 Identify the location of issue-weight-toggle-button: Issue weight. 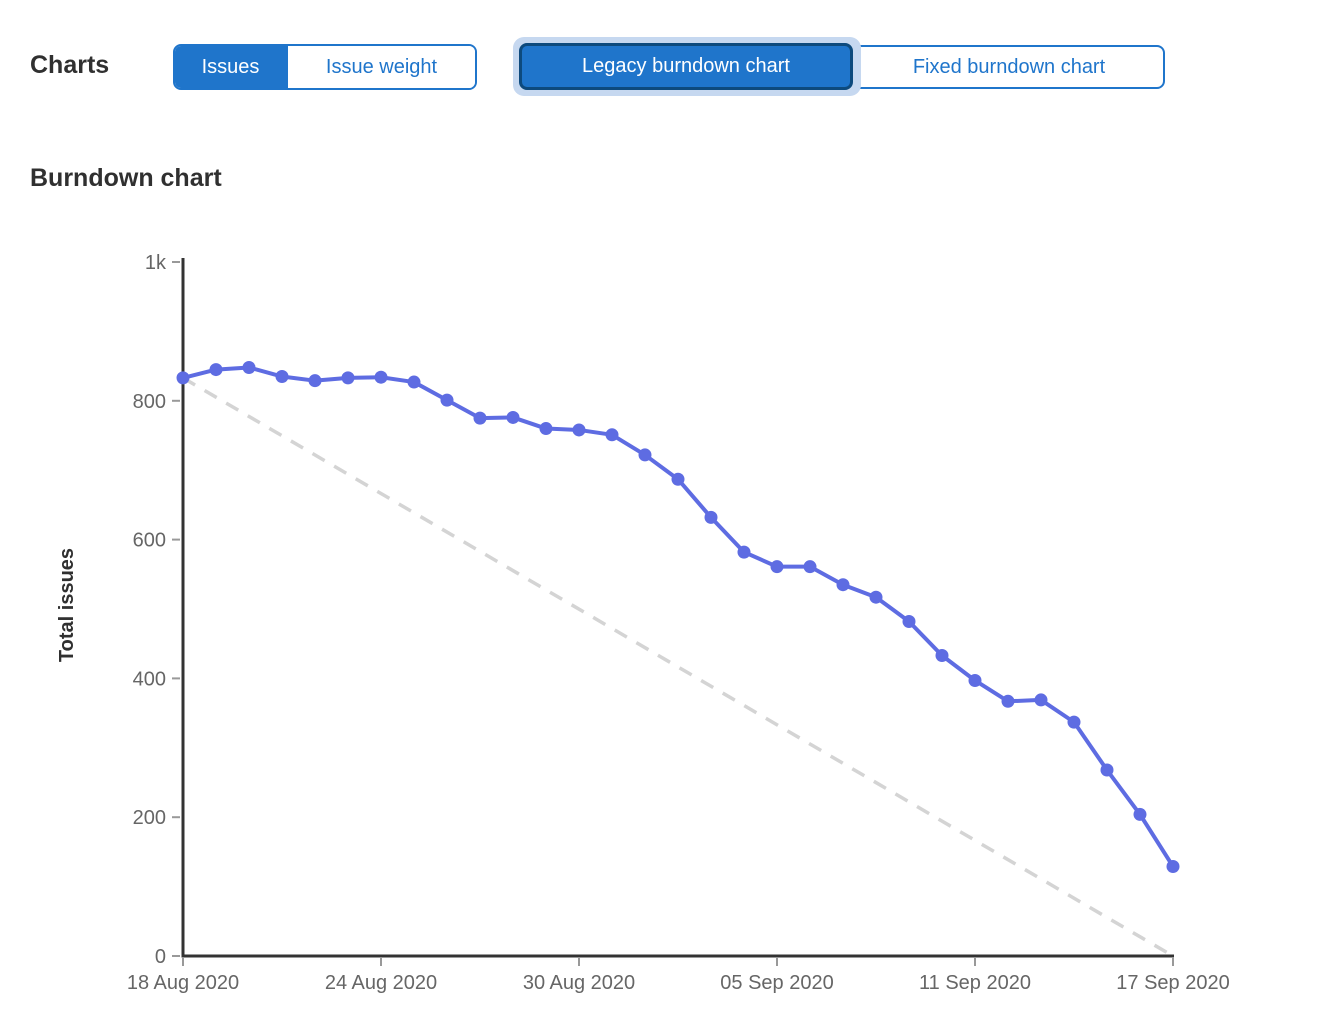
(380, 67).